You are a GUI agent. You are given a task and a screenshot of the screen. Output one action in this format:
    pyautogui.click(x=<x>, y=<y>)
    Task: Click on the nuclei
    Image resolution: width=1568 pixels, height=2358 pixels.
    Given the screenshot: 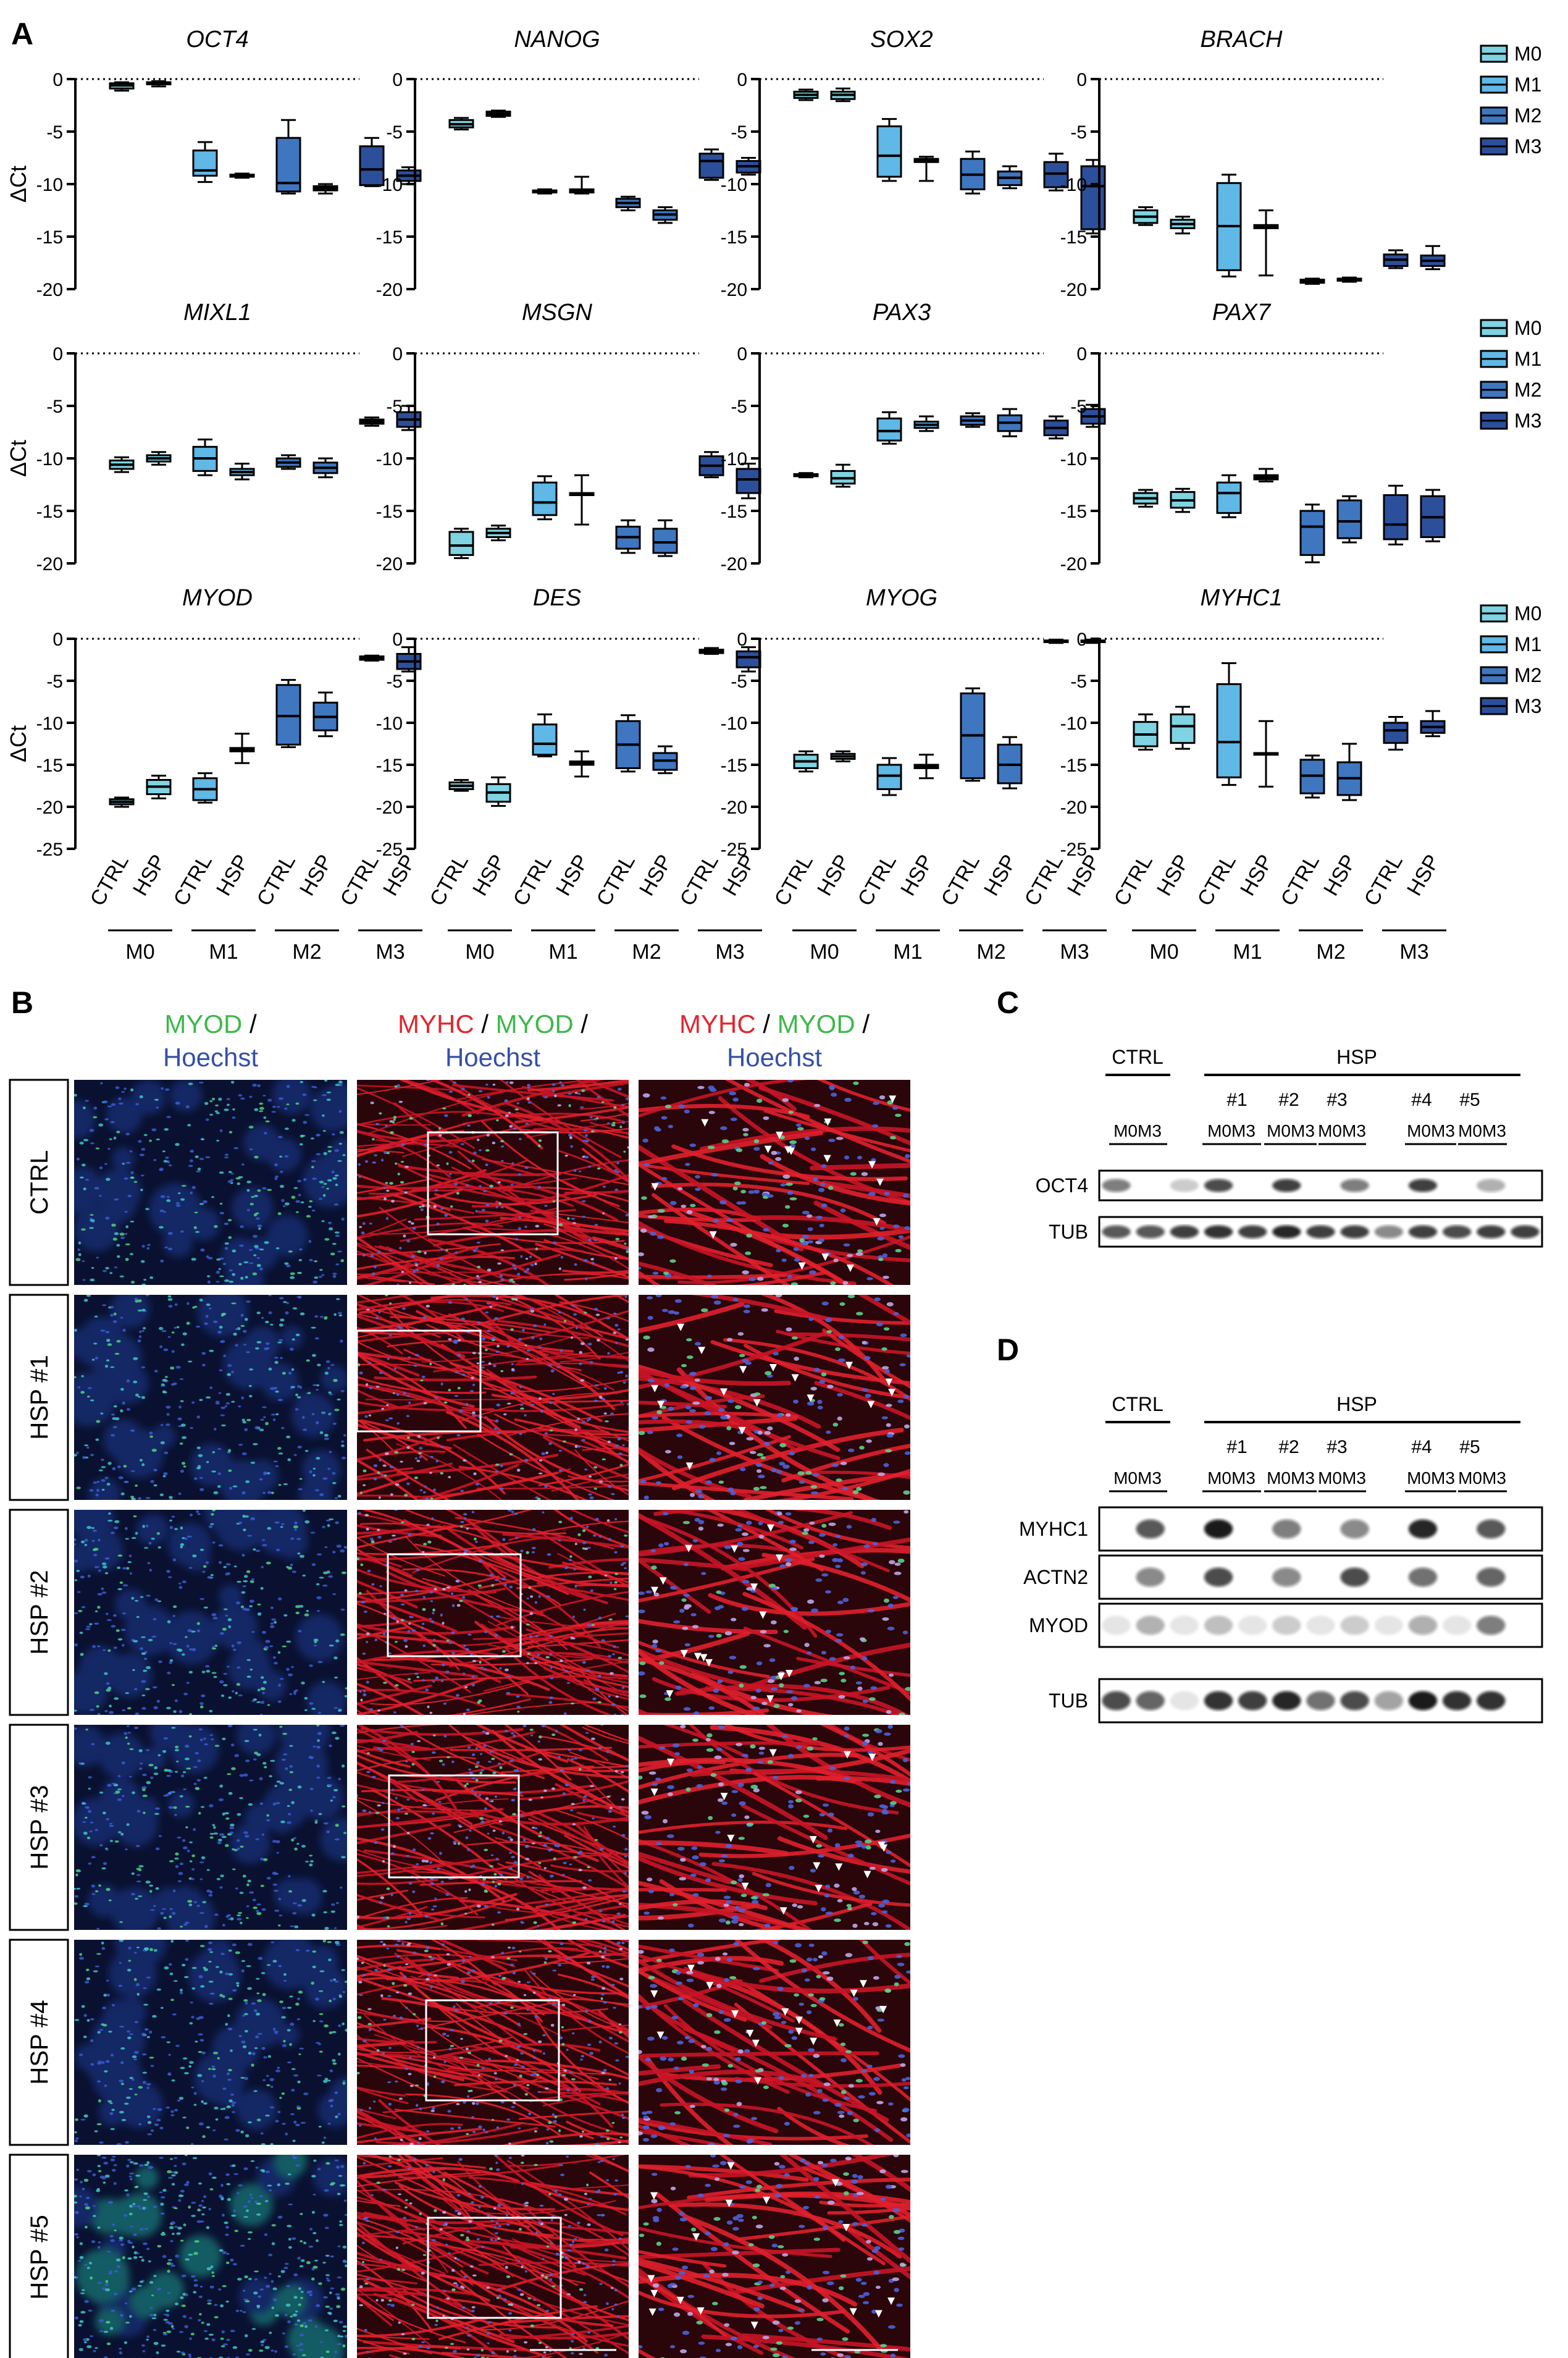 What is the action you would take?
    pyautogui.click(x=493, y=1182)
    